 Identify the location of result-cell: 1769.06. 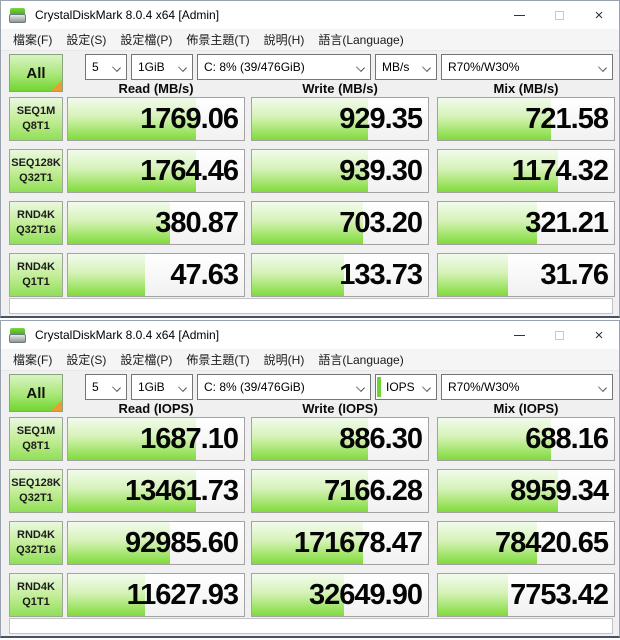
(156, 119).